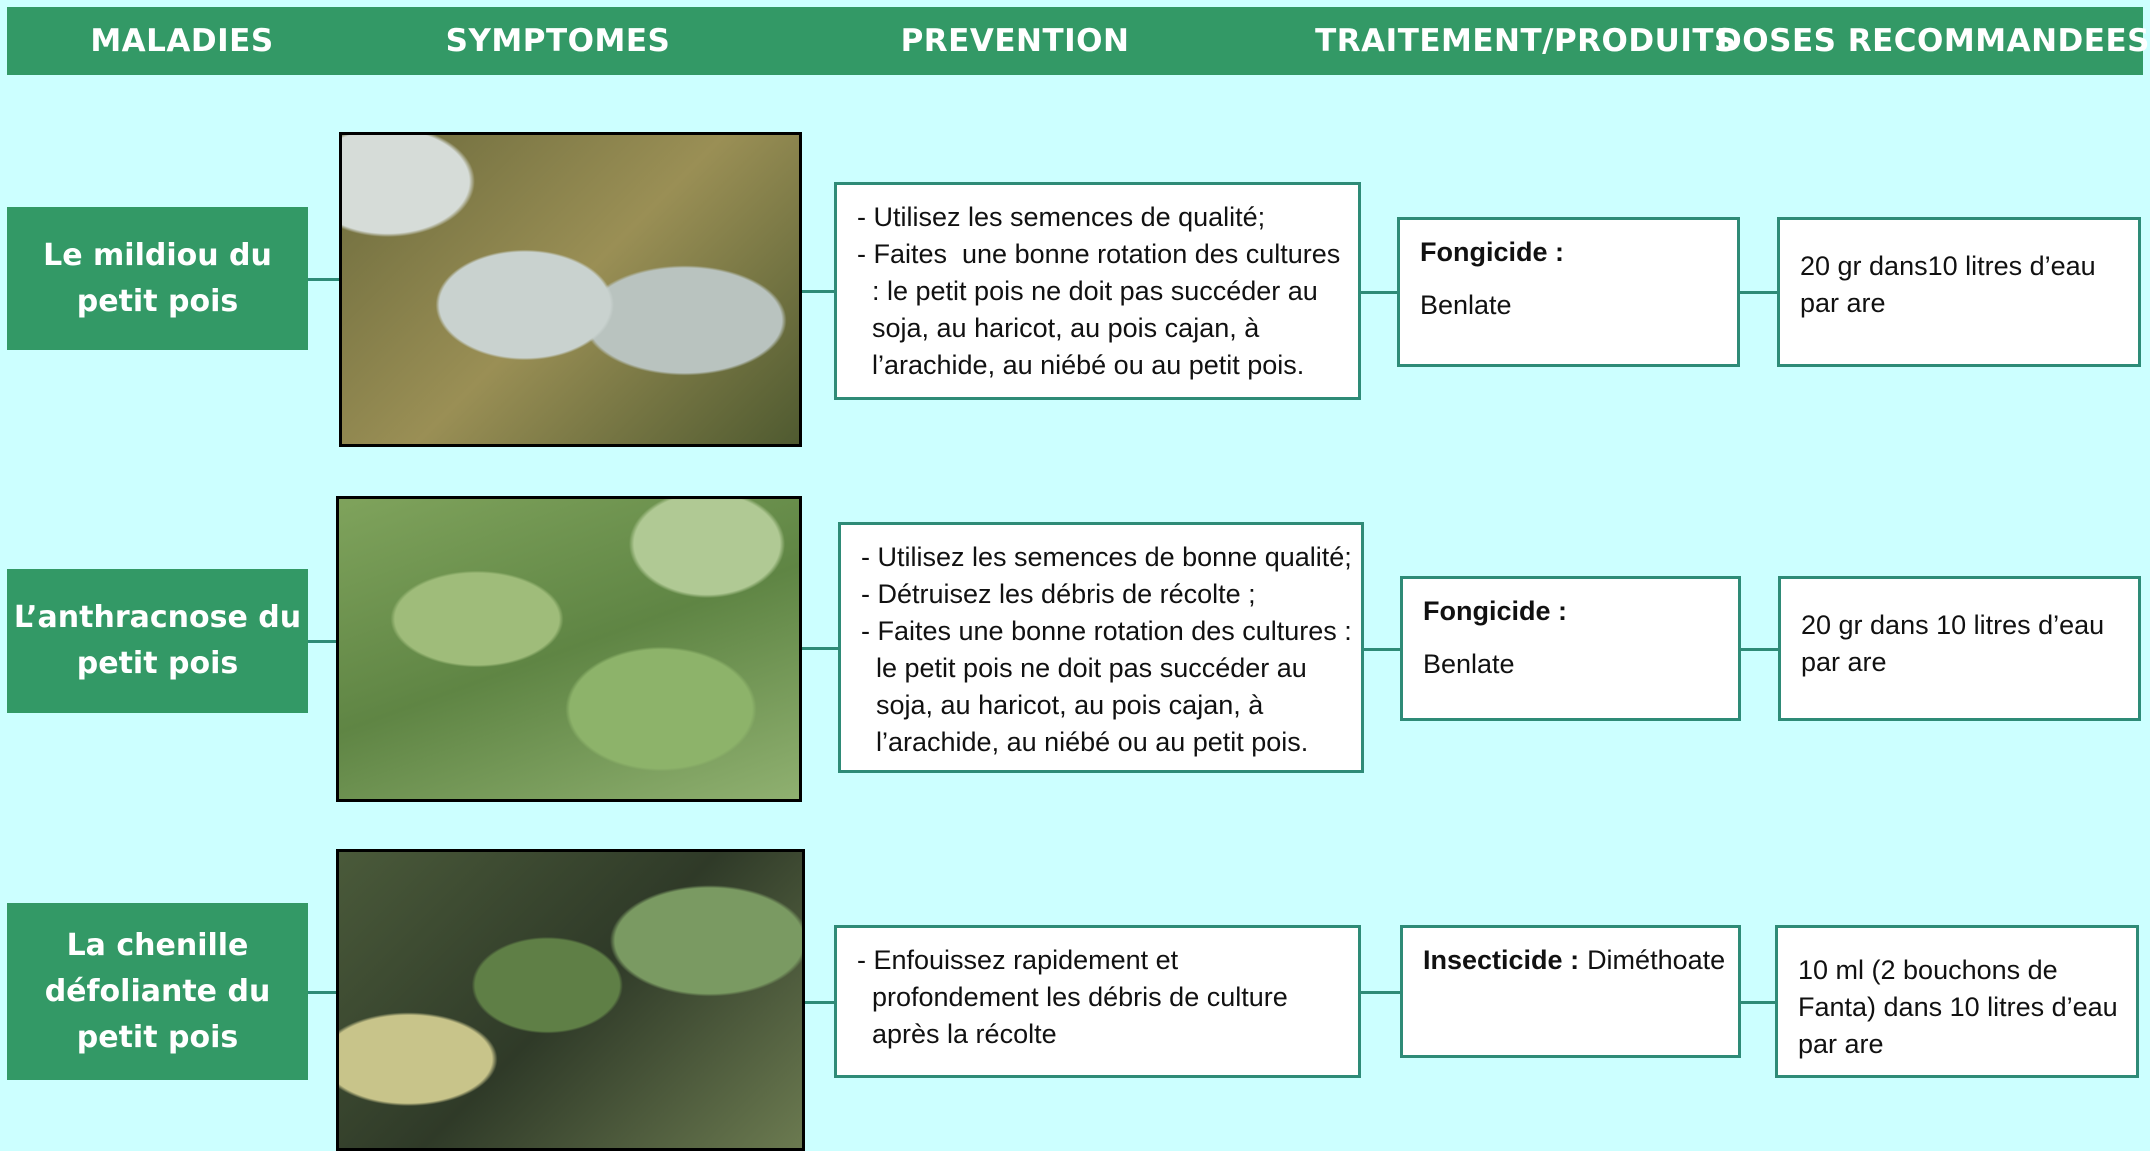  What do you see at coordinates (157, 641) in the screenshot?
I see `disease-label: L’anthracnose du petit pois` at bounding box center [157, 641].